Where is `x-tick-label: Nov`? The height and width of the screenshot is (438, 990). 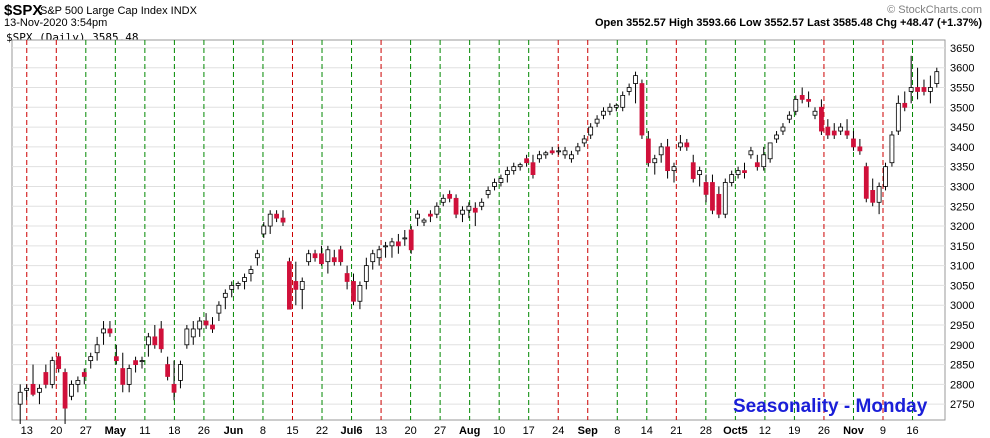 x-tick-label: Nov is located at coordinates (854, 431).